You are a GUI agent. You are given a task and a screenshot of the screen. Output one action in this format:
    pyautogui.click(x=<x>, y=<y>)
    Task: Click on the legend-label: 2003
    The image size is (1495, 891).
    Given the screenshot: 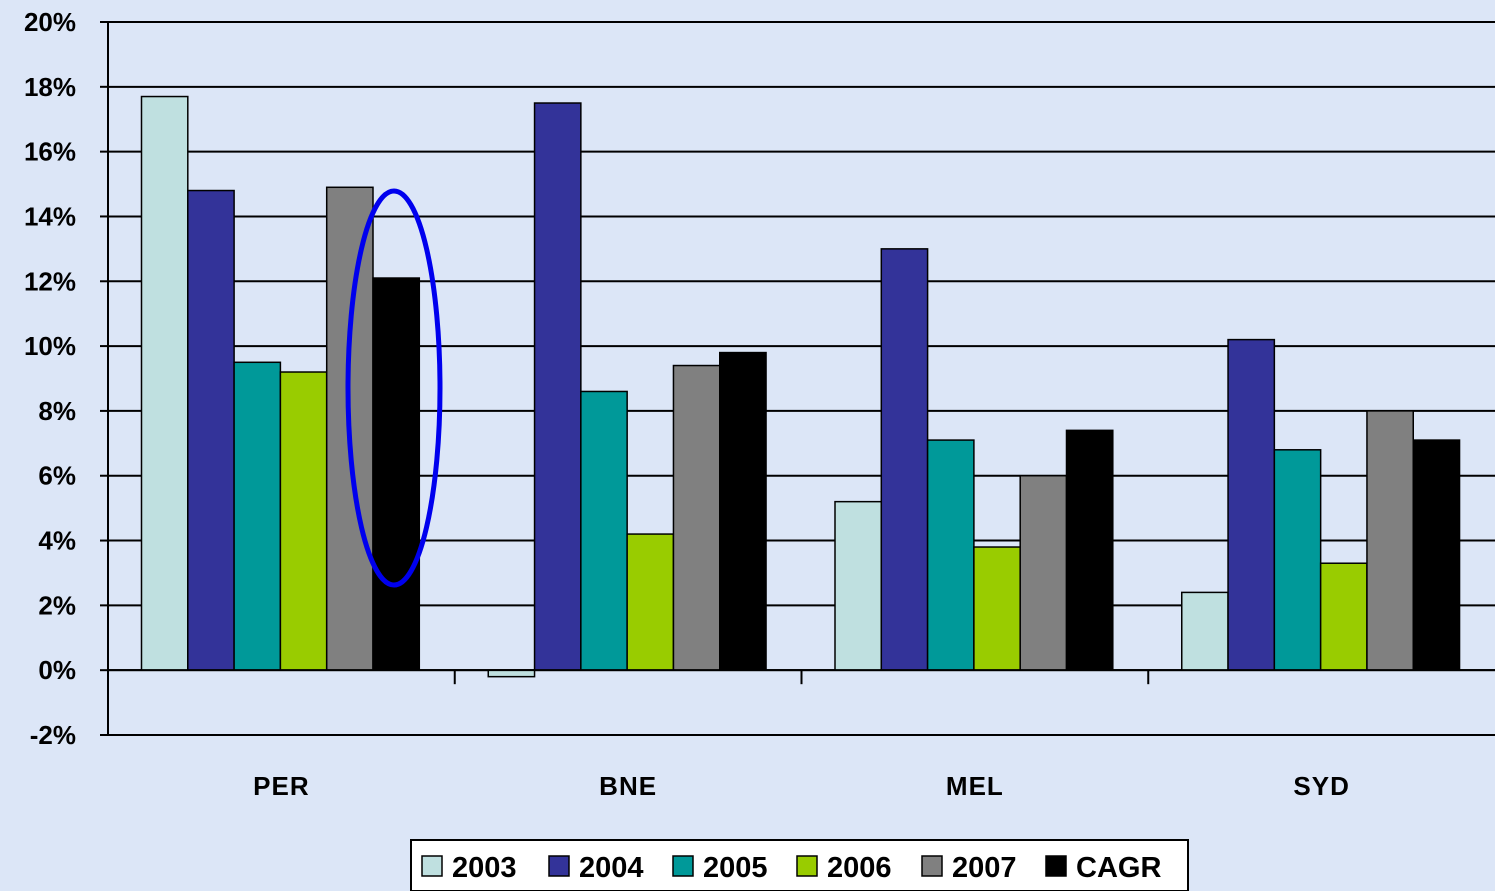 What is the action you would take?
    pyautogui.click(x=484, y=868)
    